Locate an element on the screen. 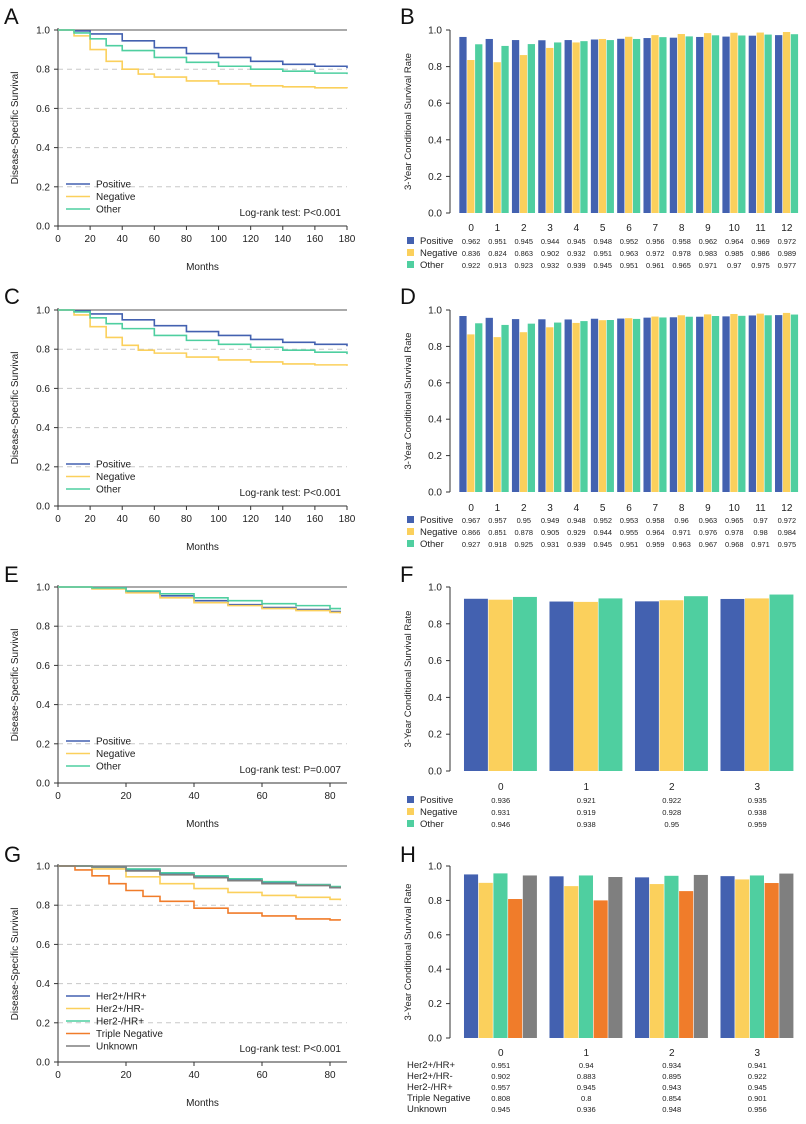  curve-other is located at coordinates (203, 332).